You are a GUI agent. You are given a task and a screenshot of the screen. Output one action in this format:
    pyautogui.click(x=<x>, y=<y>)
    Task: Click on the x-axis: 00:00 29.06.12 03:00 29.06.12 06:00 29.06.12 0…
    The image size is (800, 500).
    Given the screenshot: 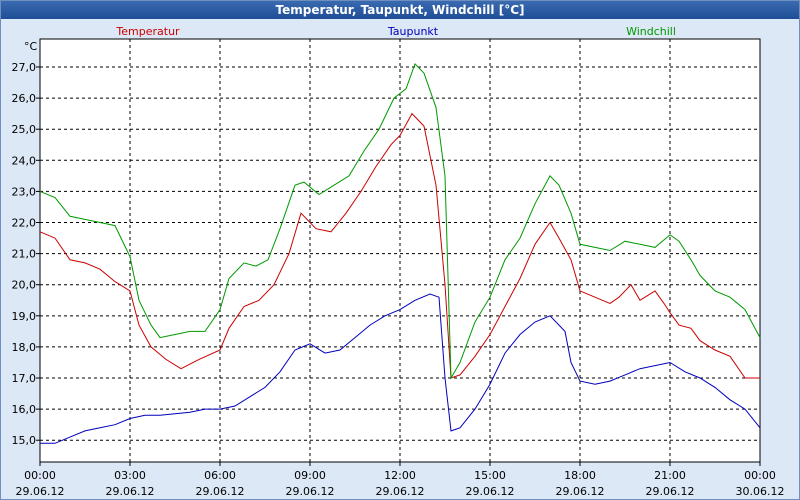 What is the action you would take?
    pyautogui.click(x=400, y=480)
    